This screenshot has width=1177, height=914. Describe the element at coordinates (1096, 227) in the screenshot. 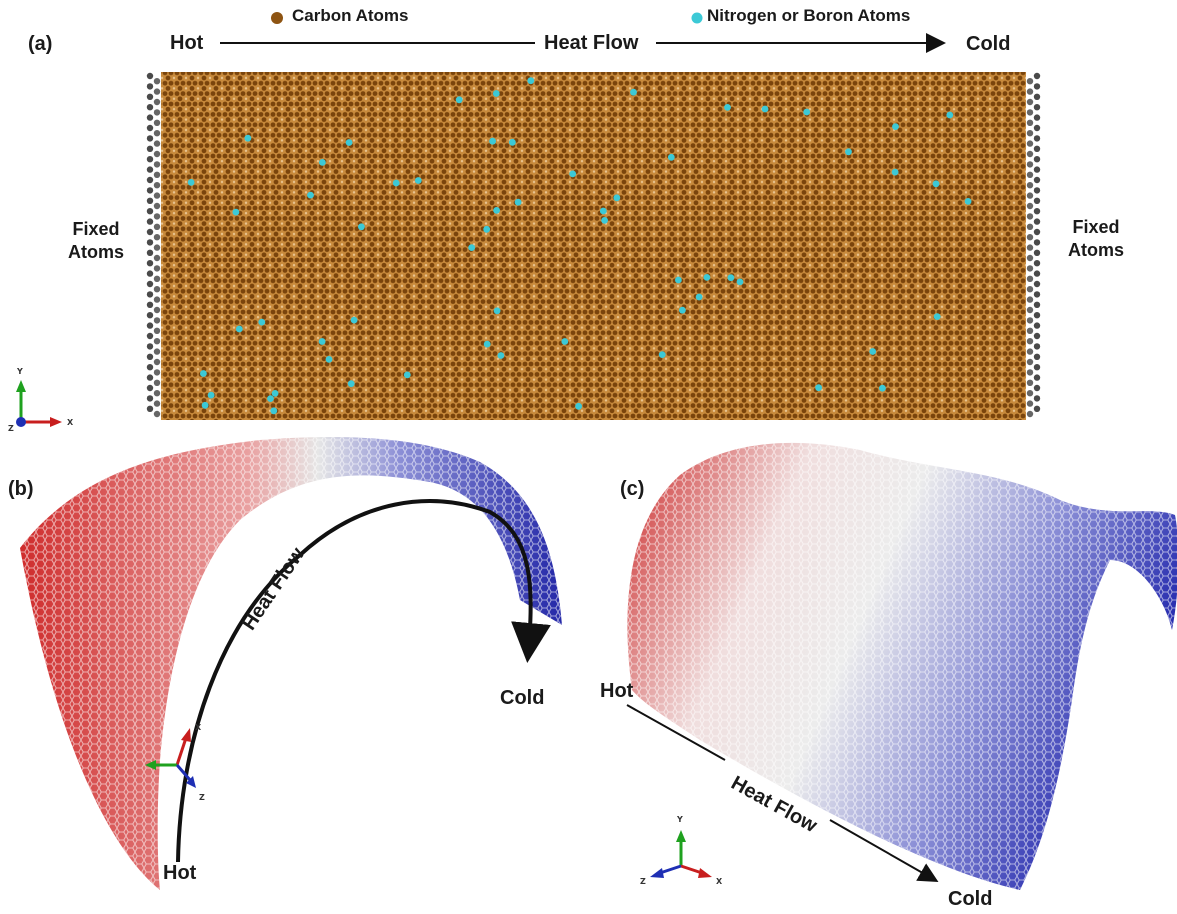

I see `fixed-right-line1: Fixed` at that location.